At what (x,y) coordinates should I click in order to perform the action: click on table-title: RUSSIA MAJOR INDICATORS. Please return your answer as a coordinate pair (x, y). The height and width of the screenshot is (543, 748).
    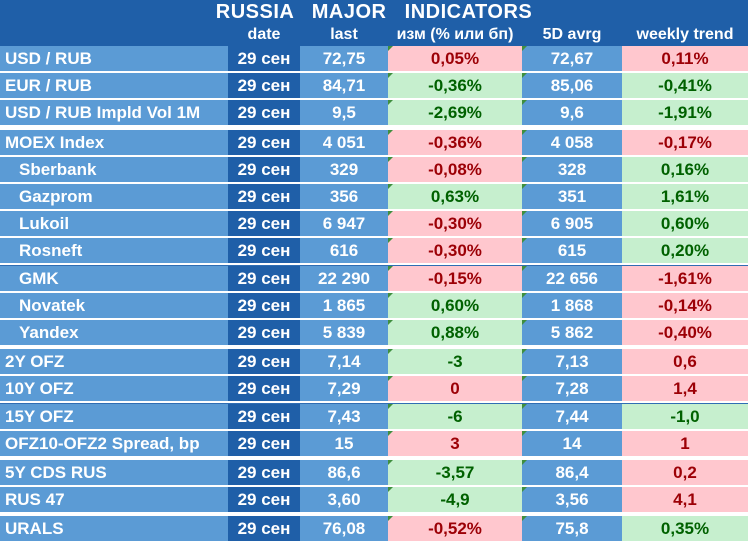
    Looking at the image, I should click on (374, 12).